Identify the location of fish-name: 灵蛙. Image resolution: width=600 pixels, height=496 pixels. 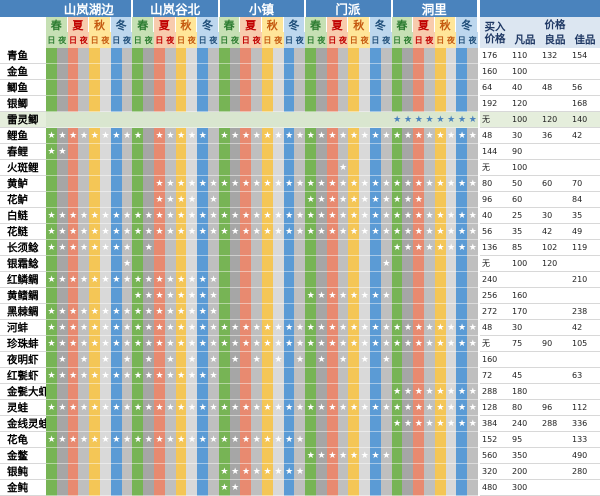
(23, 408).